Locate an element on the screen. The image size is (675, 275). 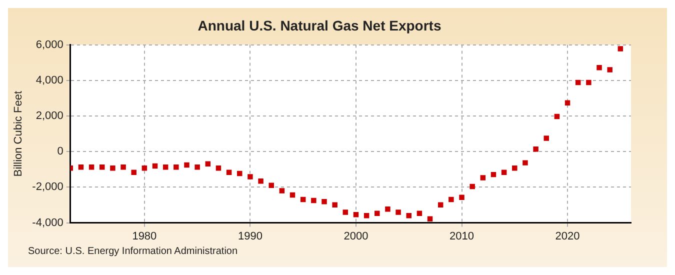
y-tick-label: 6,000 is located at coordinates (50, 44).